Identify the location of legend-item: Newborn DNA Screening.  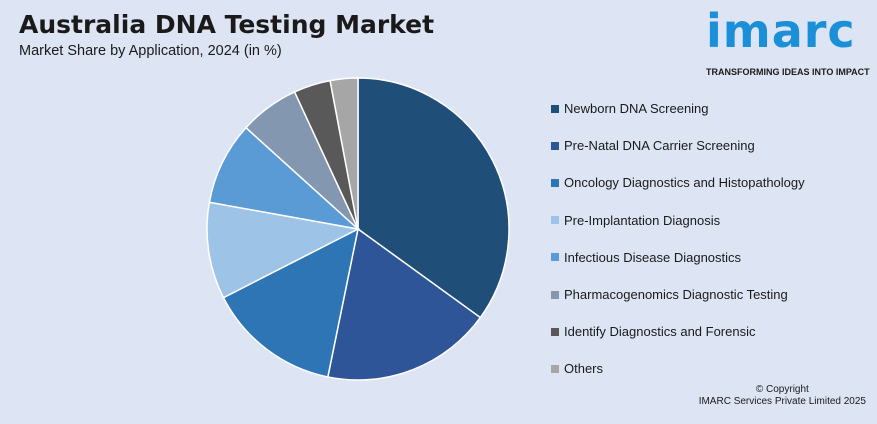
(678, 108).